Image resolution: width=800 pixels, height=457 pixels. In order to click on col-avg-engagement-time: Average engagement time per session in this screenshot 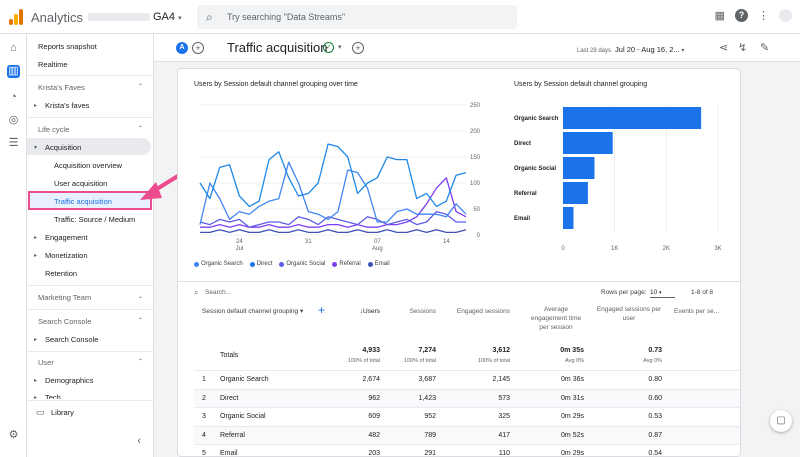, I will do `click(556, 318)`.